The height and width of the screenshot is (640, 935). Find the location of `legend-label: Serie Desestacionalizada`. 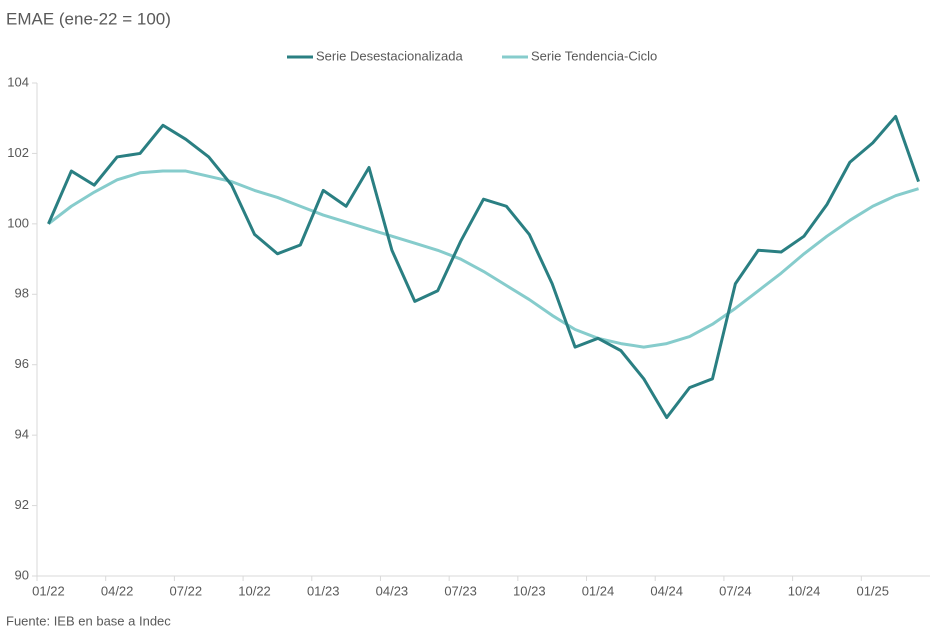

legend-label: Serie Desestacionalizada is located at coordinates (389, 55).